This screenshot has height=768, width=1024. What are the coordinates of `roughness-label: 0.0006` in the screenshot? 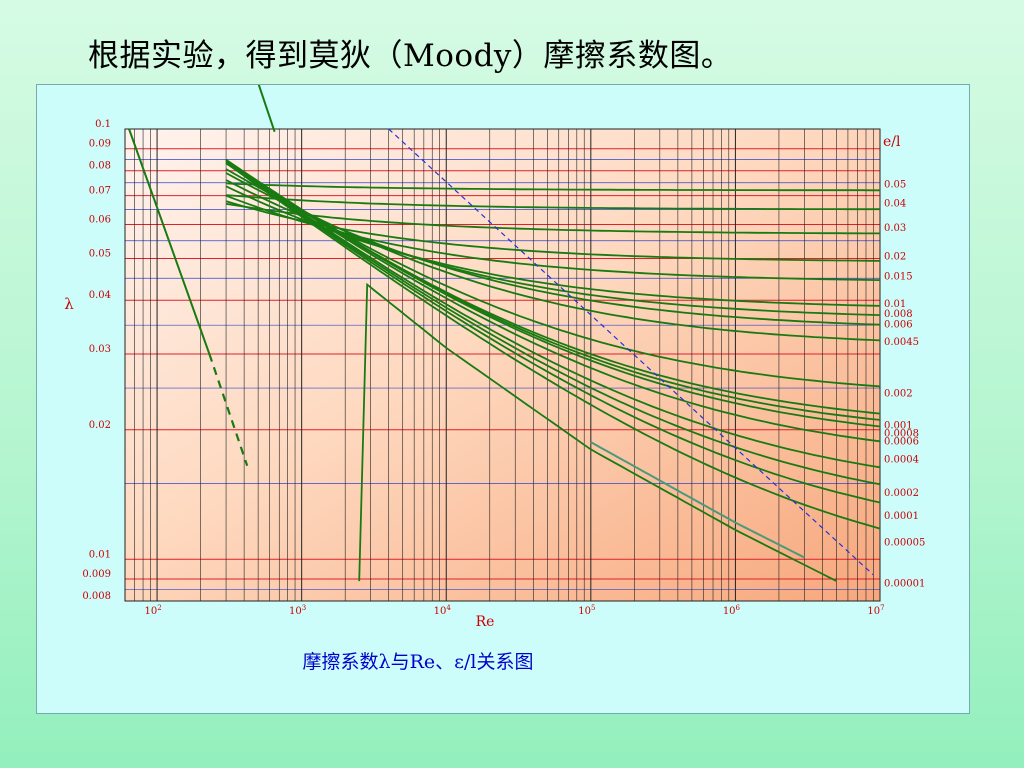 It's located at (901, 441).